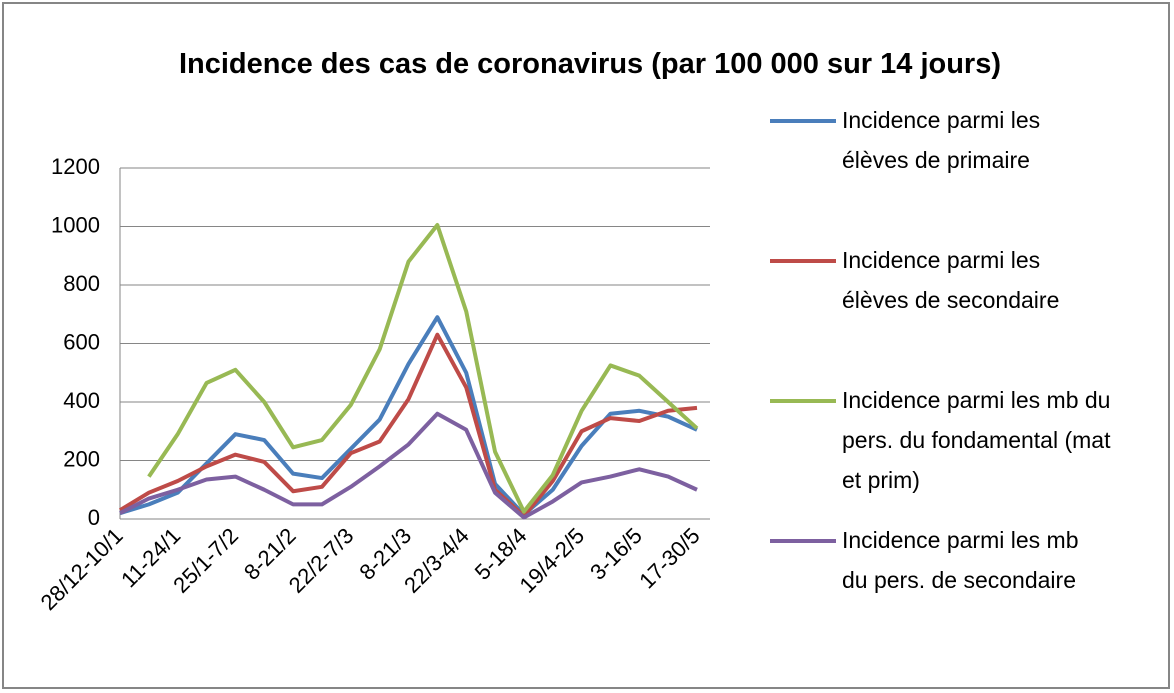 The image size is (1174, 693). What do you see at coordinates (436, 560) in the screenshot?
I see `x-tick-label: 22/3-4/4` at bounding box center [436, 560].